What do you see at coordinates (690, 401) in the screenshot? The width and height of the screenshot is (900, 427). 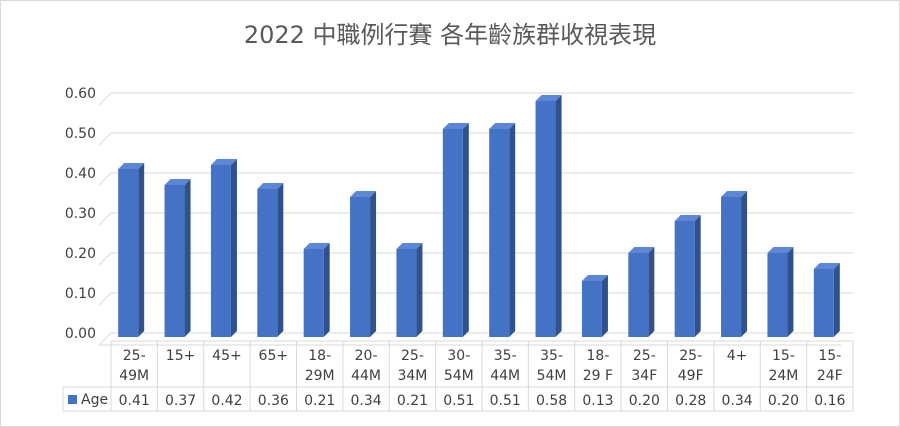 I see `data-value-label: 0.28` at bounding box center [690, 401].